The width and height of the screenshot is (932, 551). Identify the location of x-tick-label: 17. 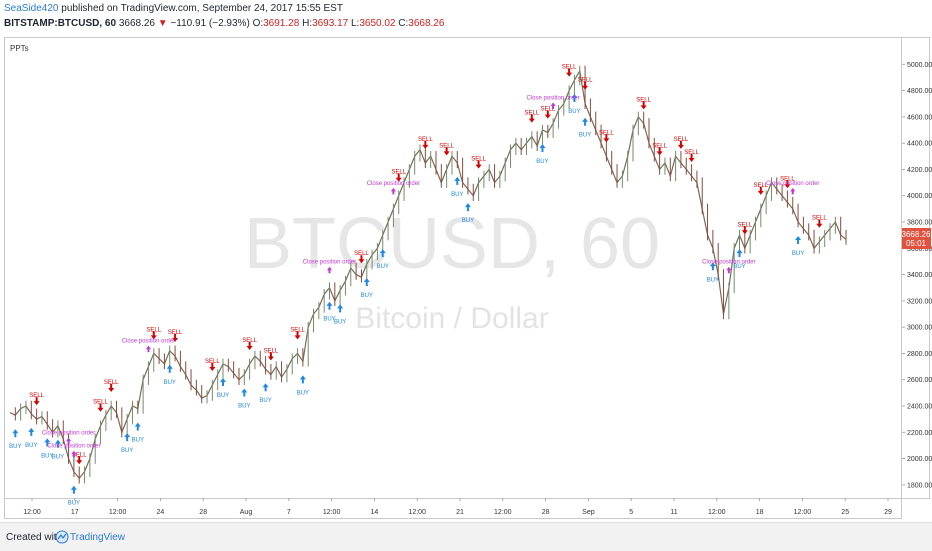
(75, 512).